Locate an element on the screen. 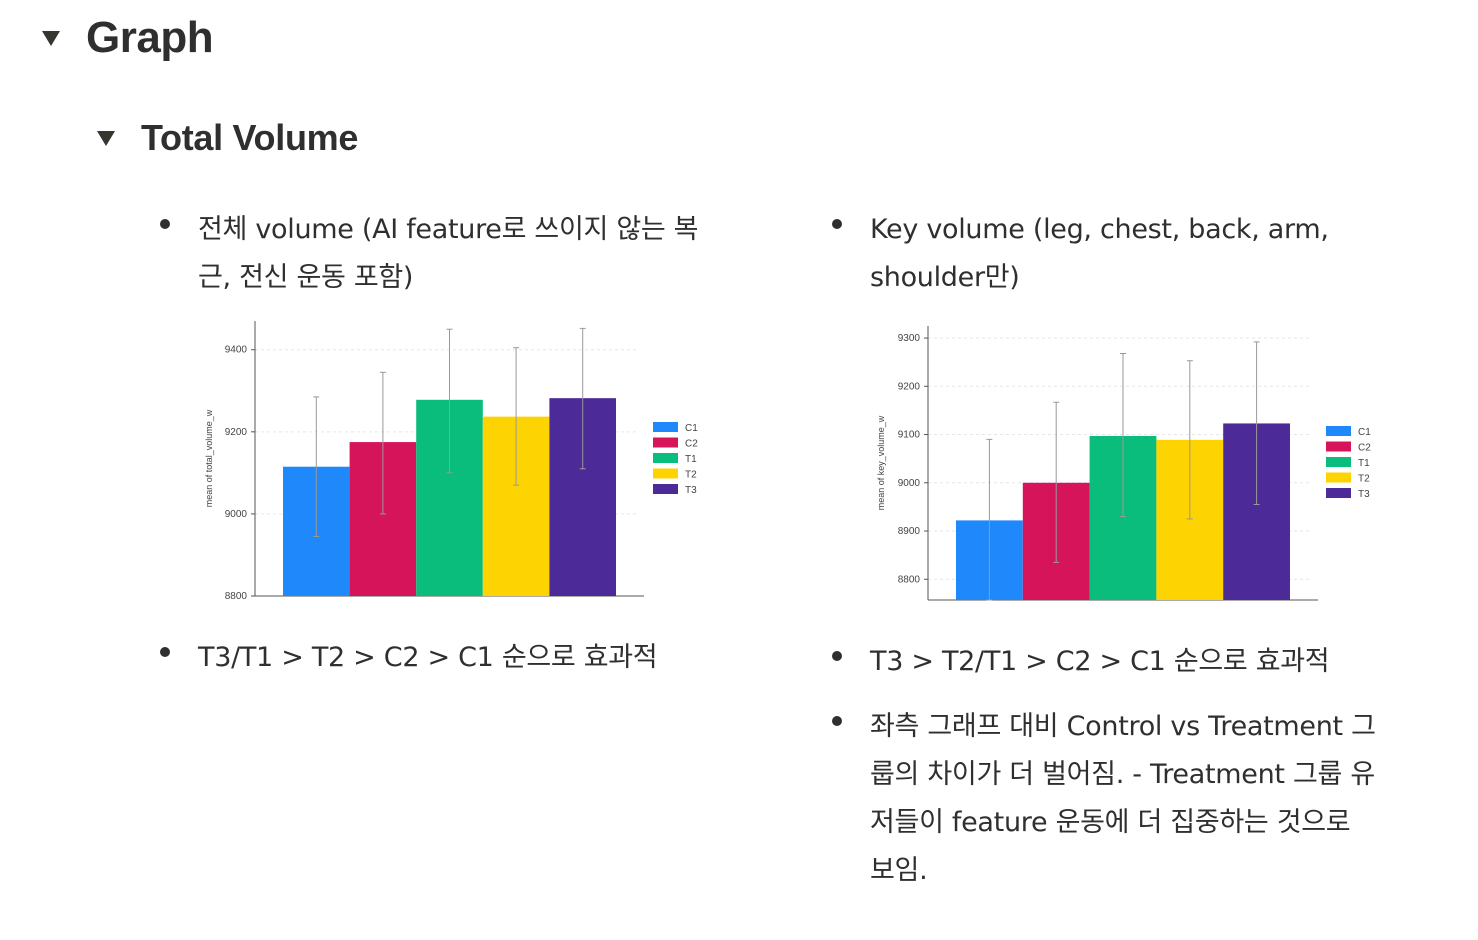  y-tick-label: 9100 is located at coordinates (909, 435).